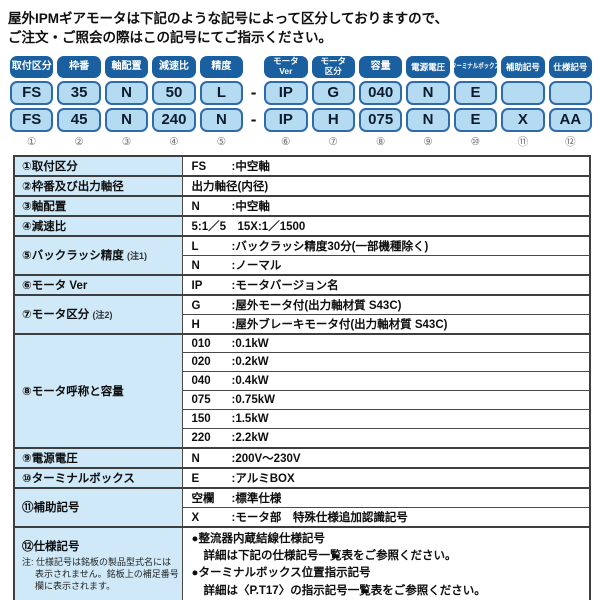 The height and width of the screenshot is (600, 600). Describe the element at coordinates (386, 185) in the screenshot. I see `row-value: 出力軸径(内径)` at that location.